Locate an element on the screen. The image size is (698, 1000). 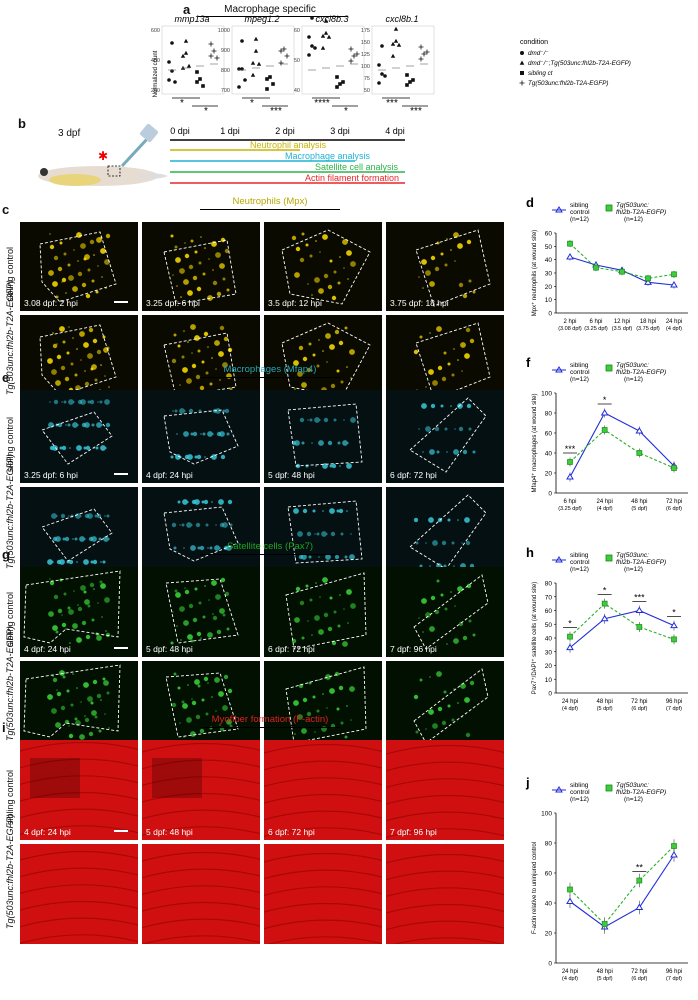
data-point-tg is located at coordinates (570, 636).